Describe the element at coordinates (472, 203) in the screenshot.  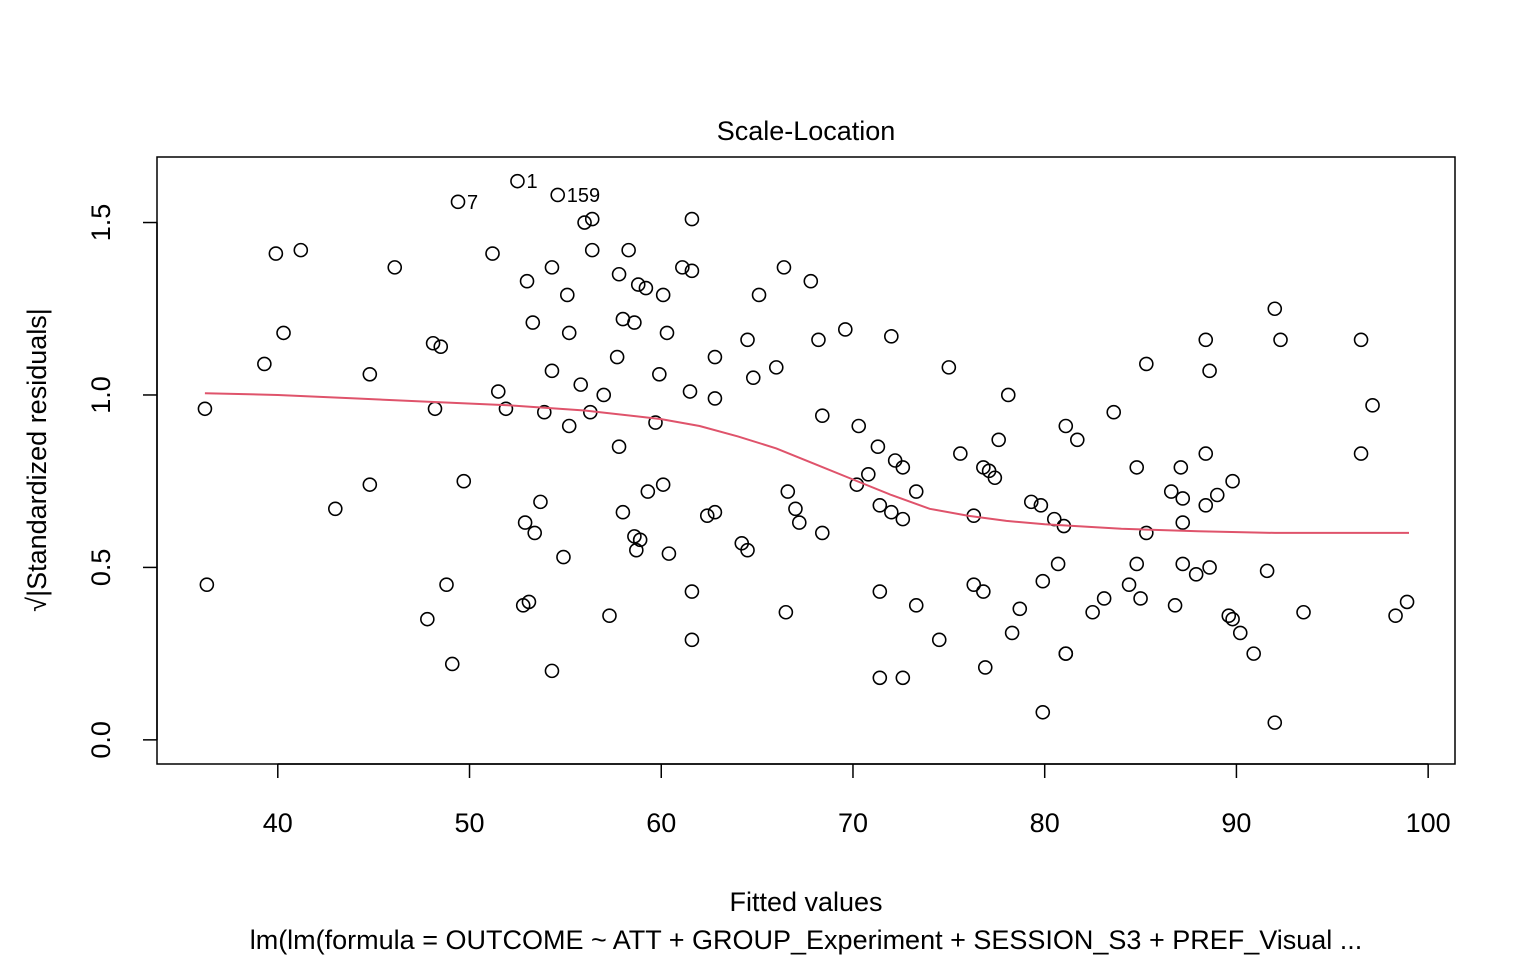
I see `point-label: 7` at that location.